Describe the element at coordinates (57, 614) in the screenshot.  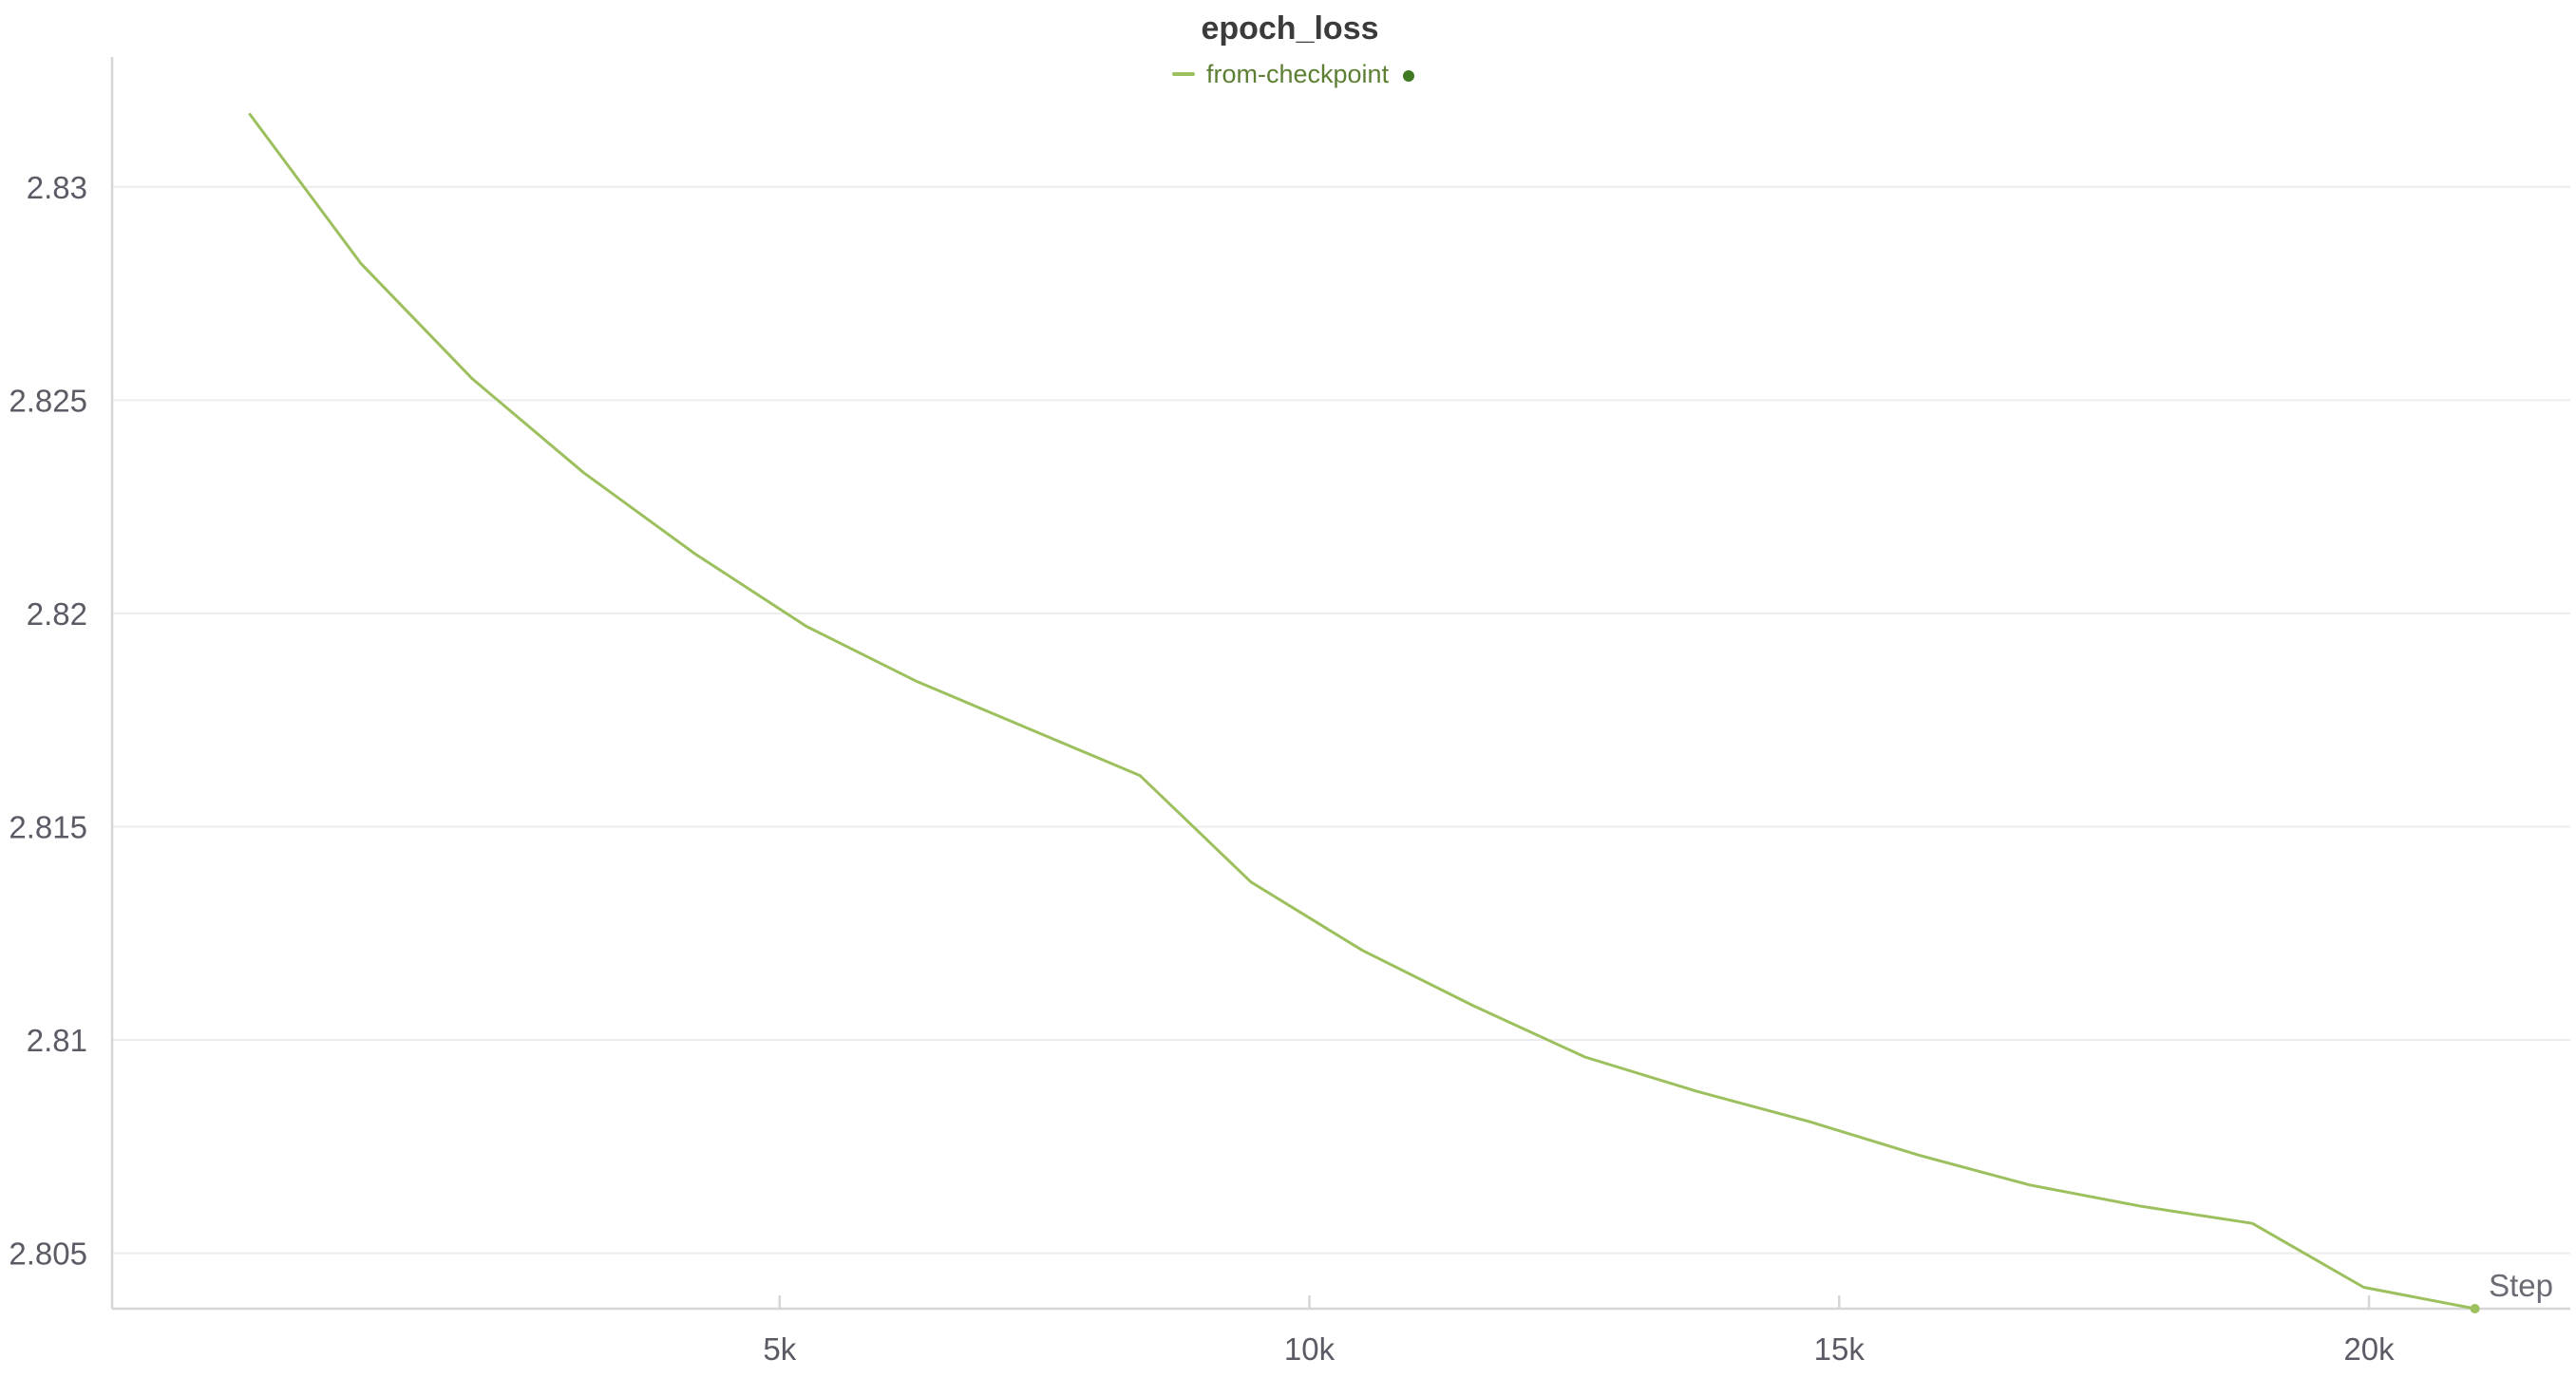
I see `y-tick-label: 2.82` at that location.